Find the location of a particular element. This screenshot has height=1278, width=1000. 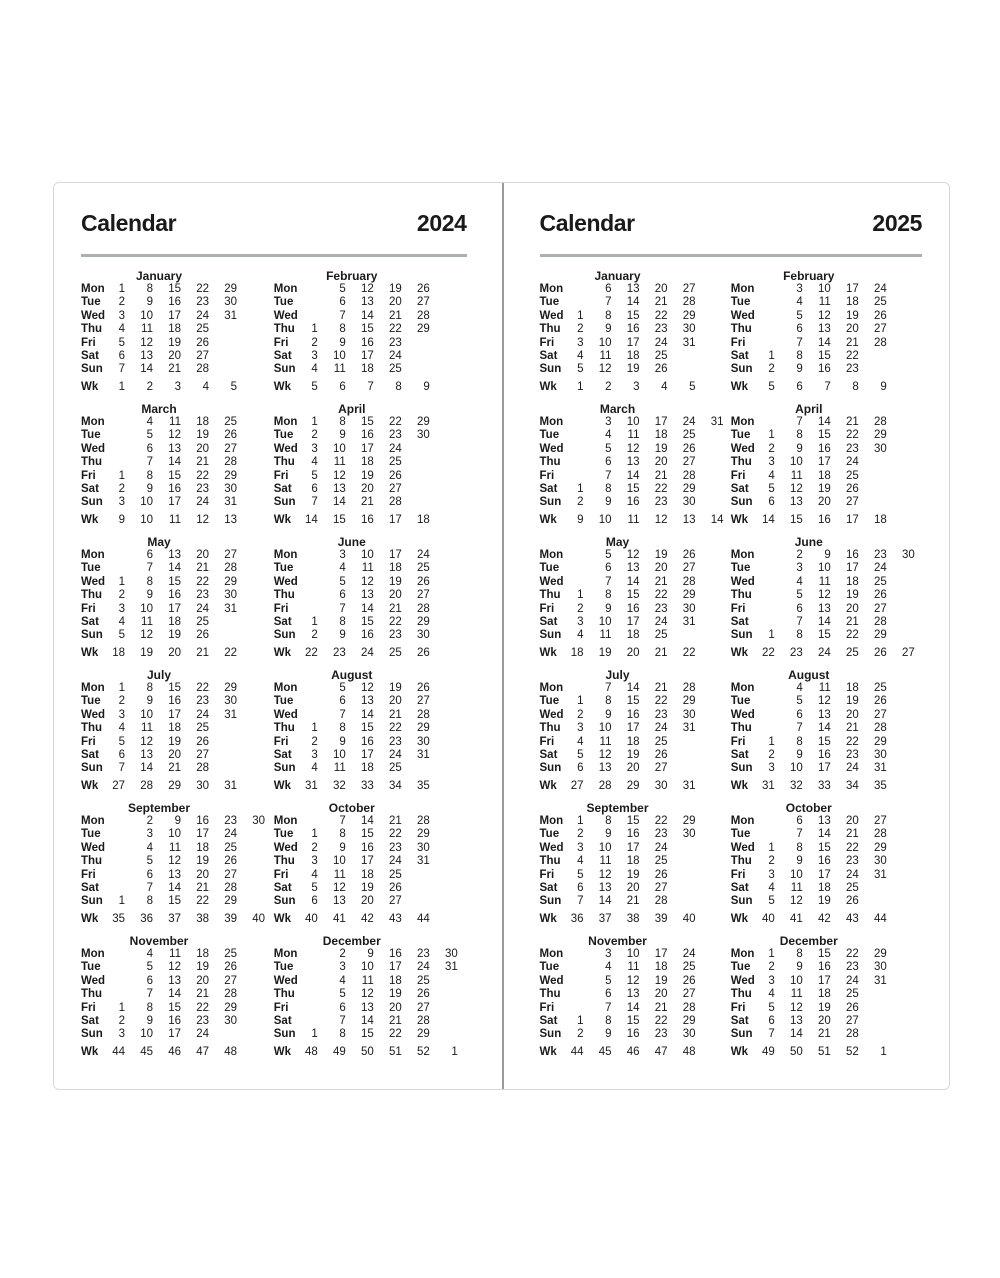

weekday-label: Sat is located at coordinates (282, 489).